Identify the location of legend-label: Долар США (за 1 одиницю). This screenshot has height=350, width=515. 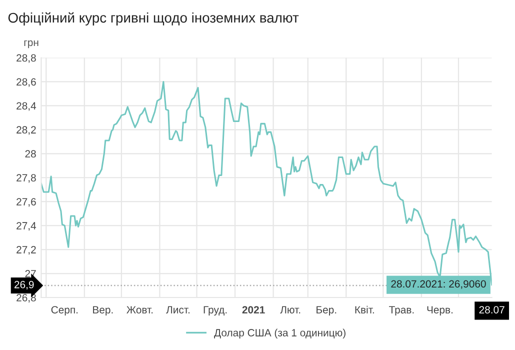
(280, 333).